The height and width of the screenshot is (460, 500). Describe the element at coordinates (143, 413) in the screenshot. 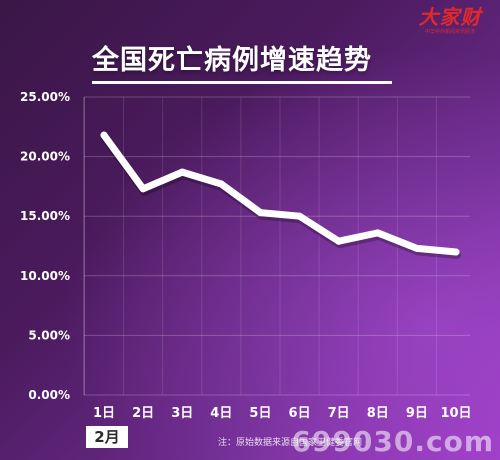

I see `x-tick-label: 2日` at that location.